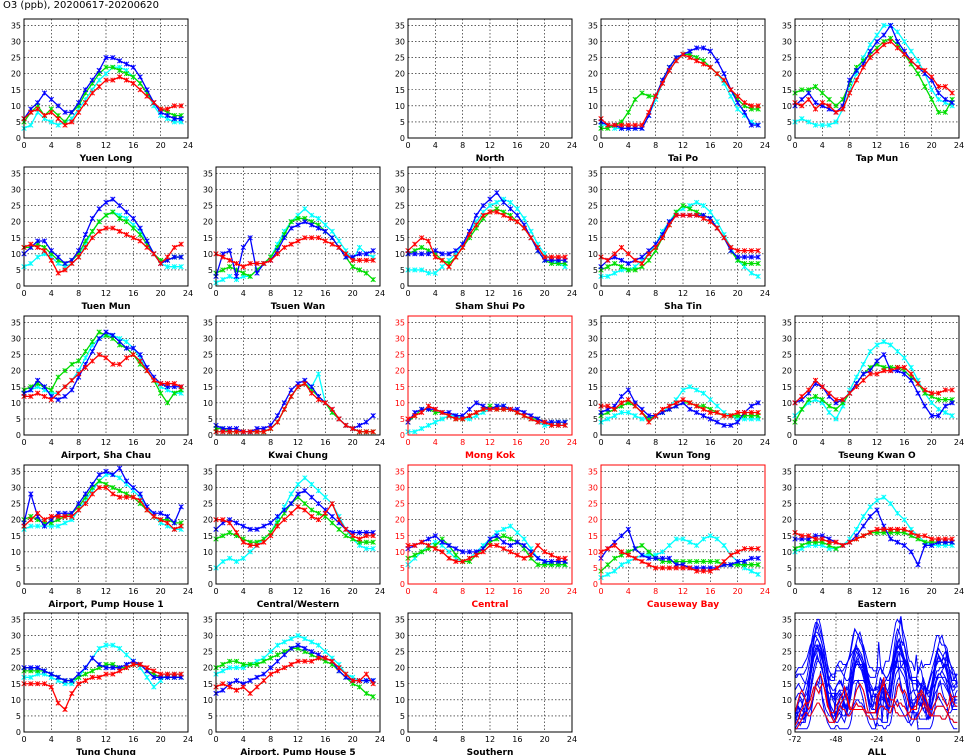  I want to click on x-tick-label: 0, so click(407, 145).